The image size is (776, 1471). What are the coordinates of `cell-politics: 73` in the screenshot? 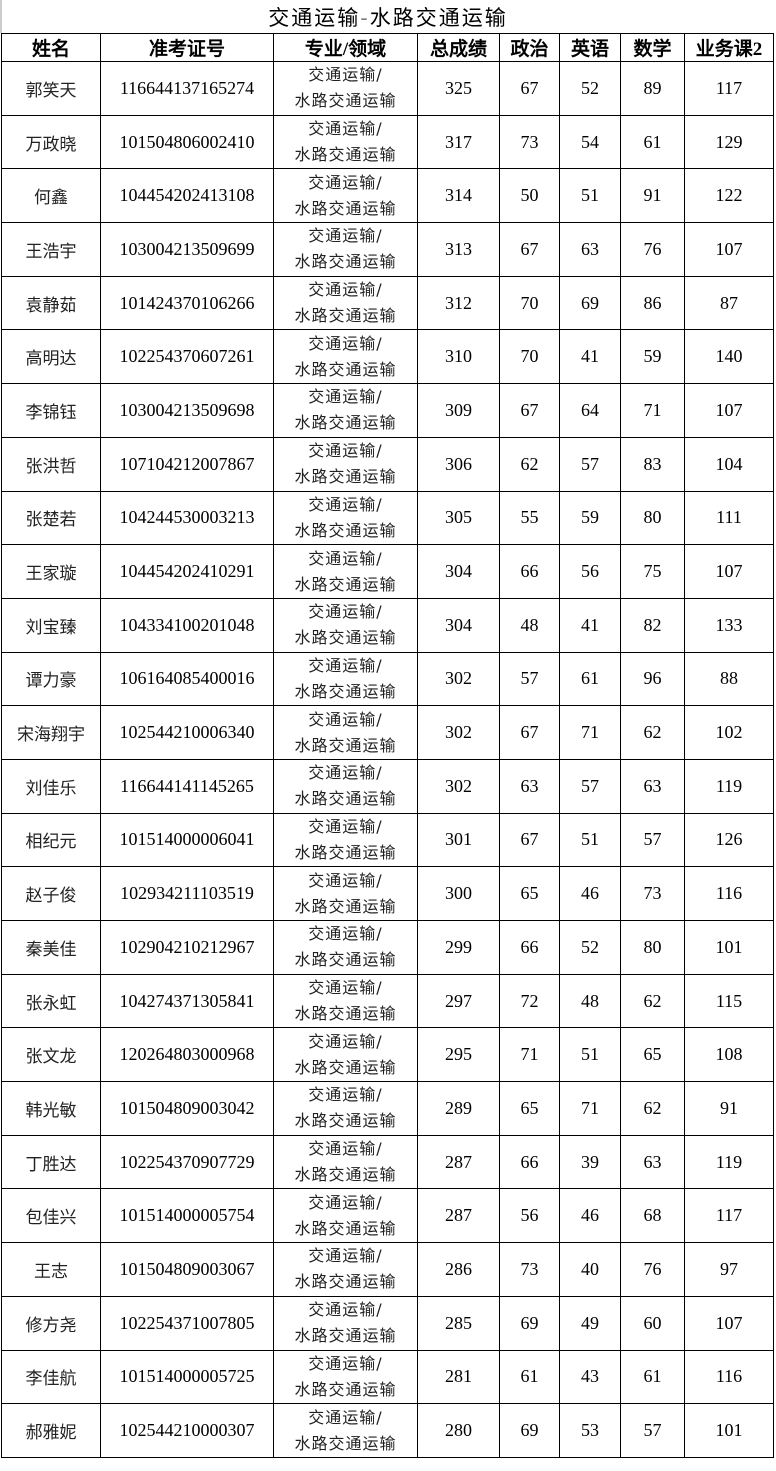 It's located at (529, 1269).